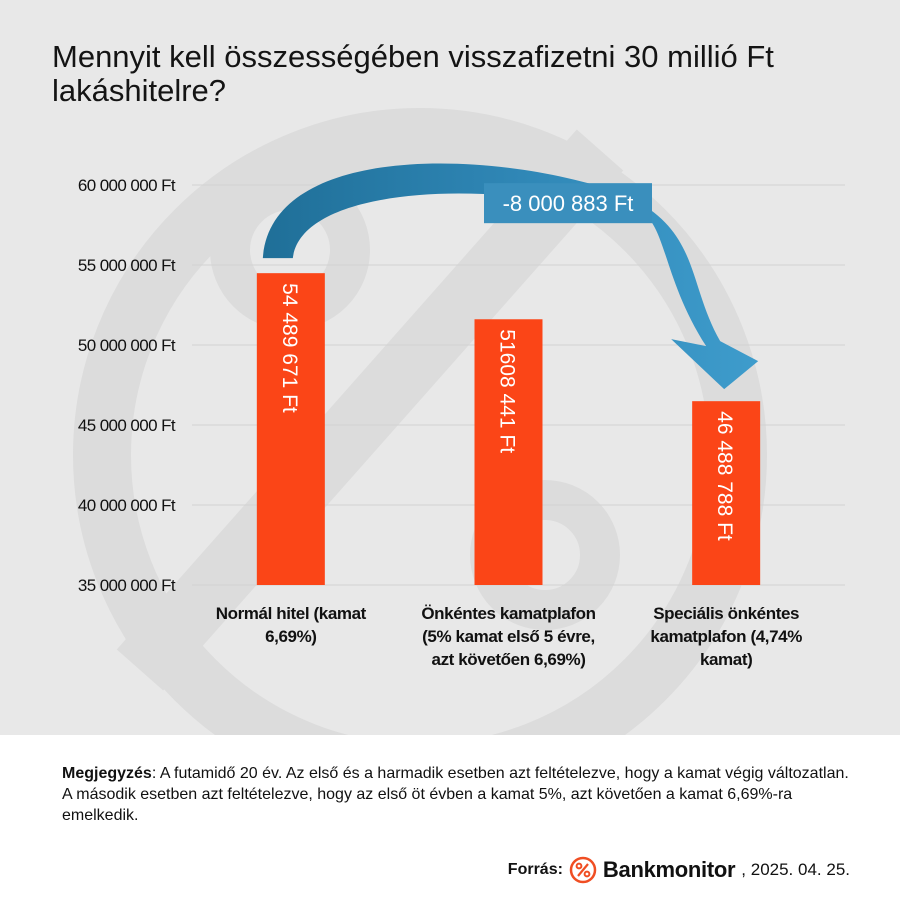  Describe the element at coordinates (509, 659) in the screenshot. I see `x-category-label-line: azt követően 6,69%)` at that location.